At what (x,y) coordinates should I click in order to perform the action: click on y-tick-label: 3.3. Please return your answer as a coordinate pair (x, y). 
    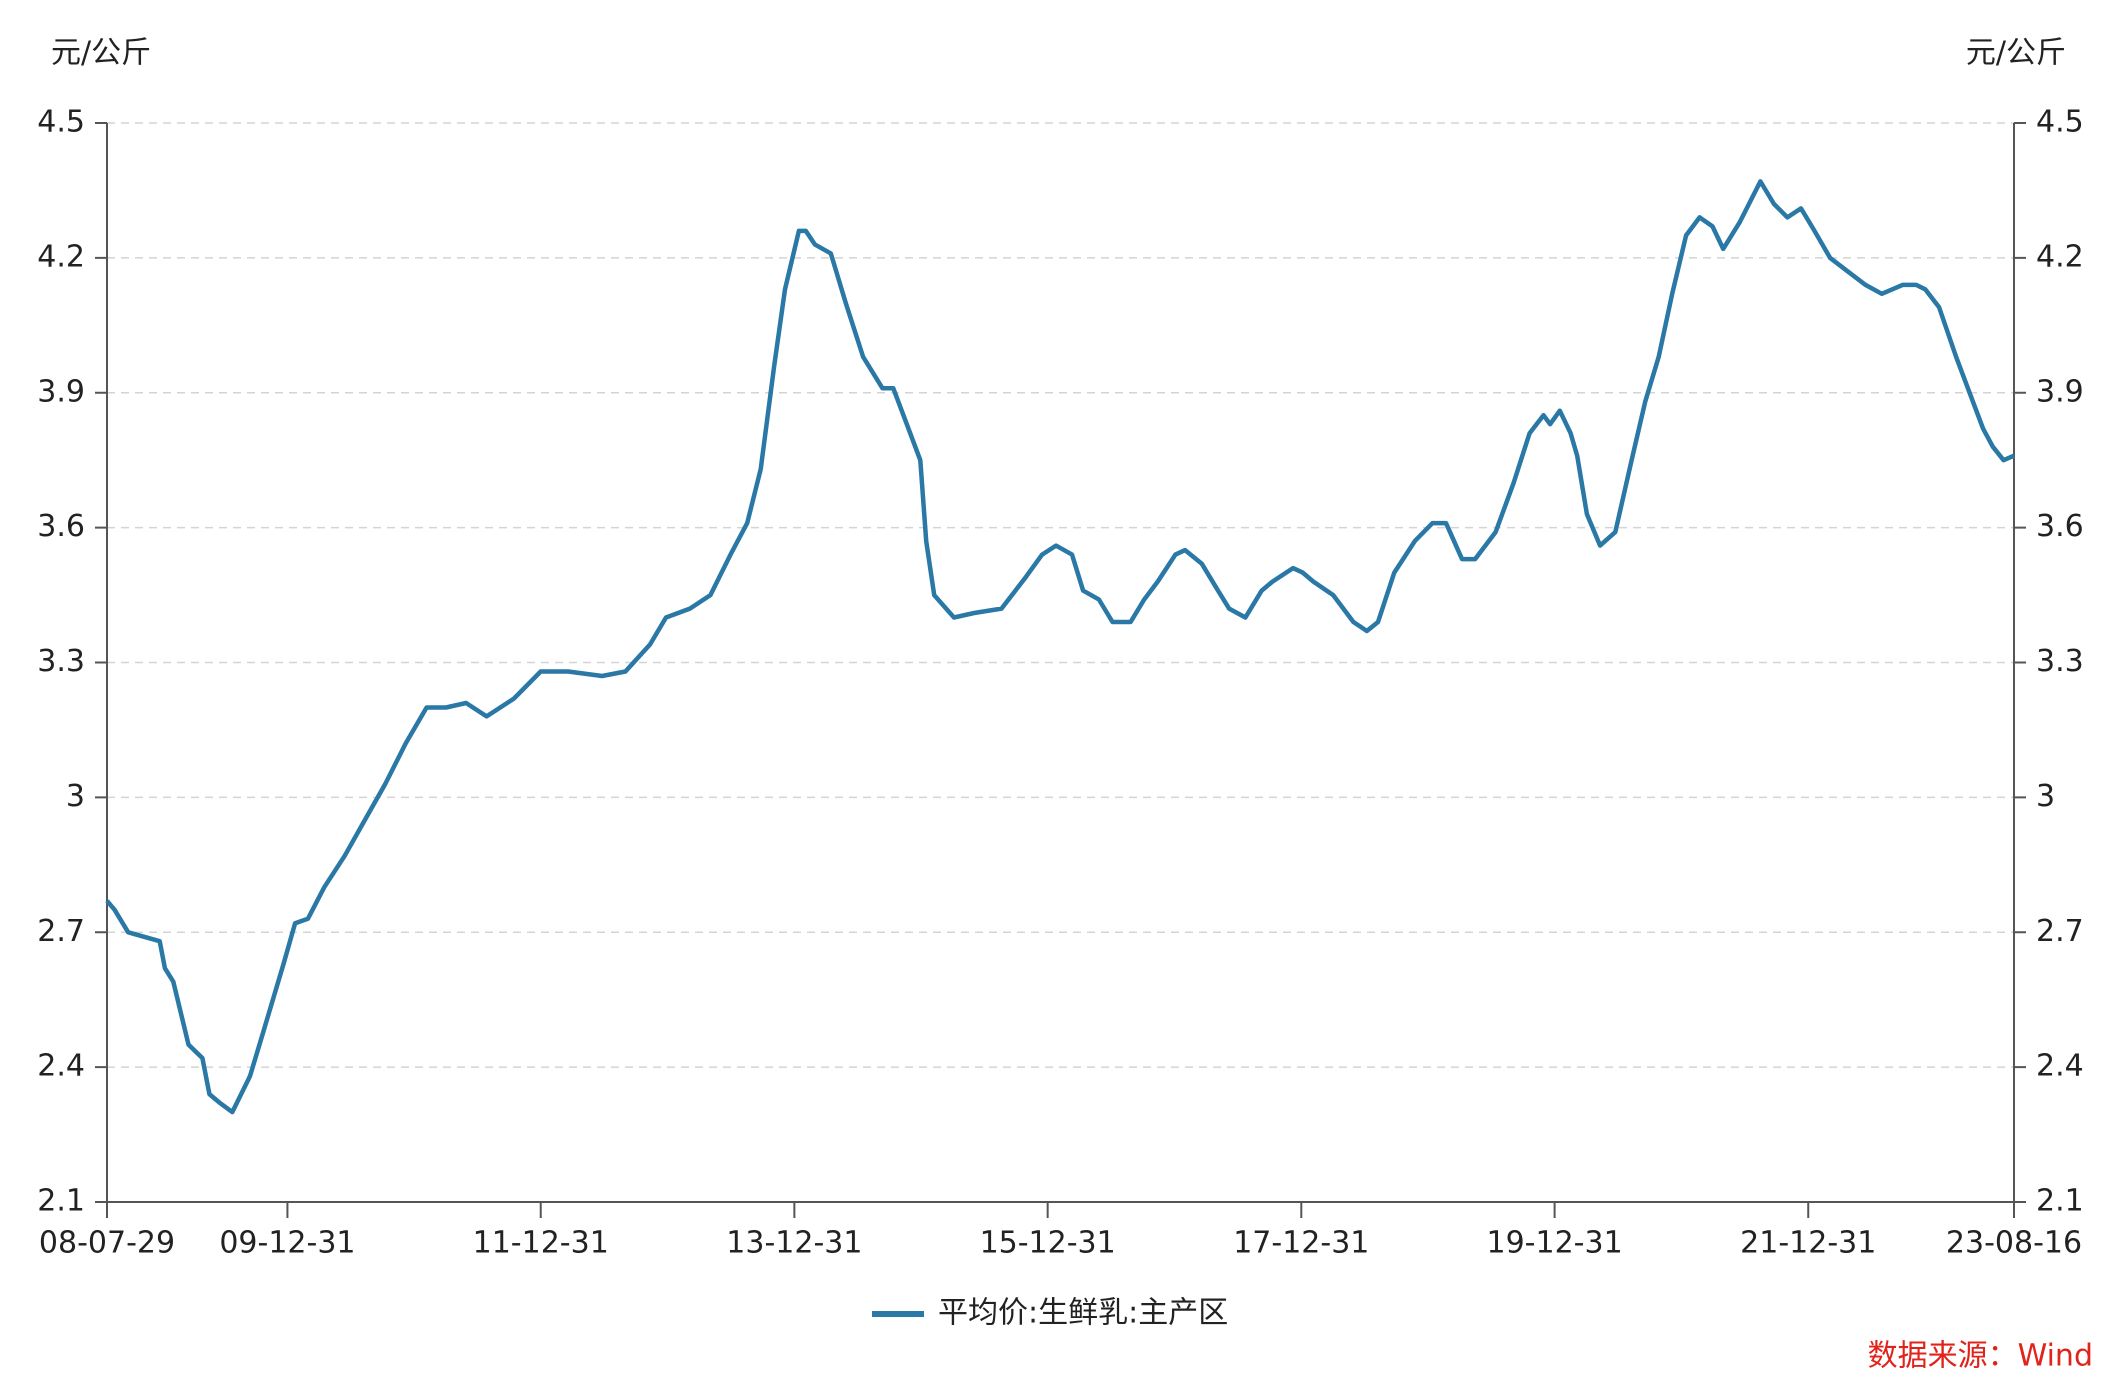
    Looking at the image, I should click on (61, 661).